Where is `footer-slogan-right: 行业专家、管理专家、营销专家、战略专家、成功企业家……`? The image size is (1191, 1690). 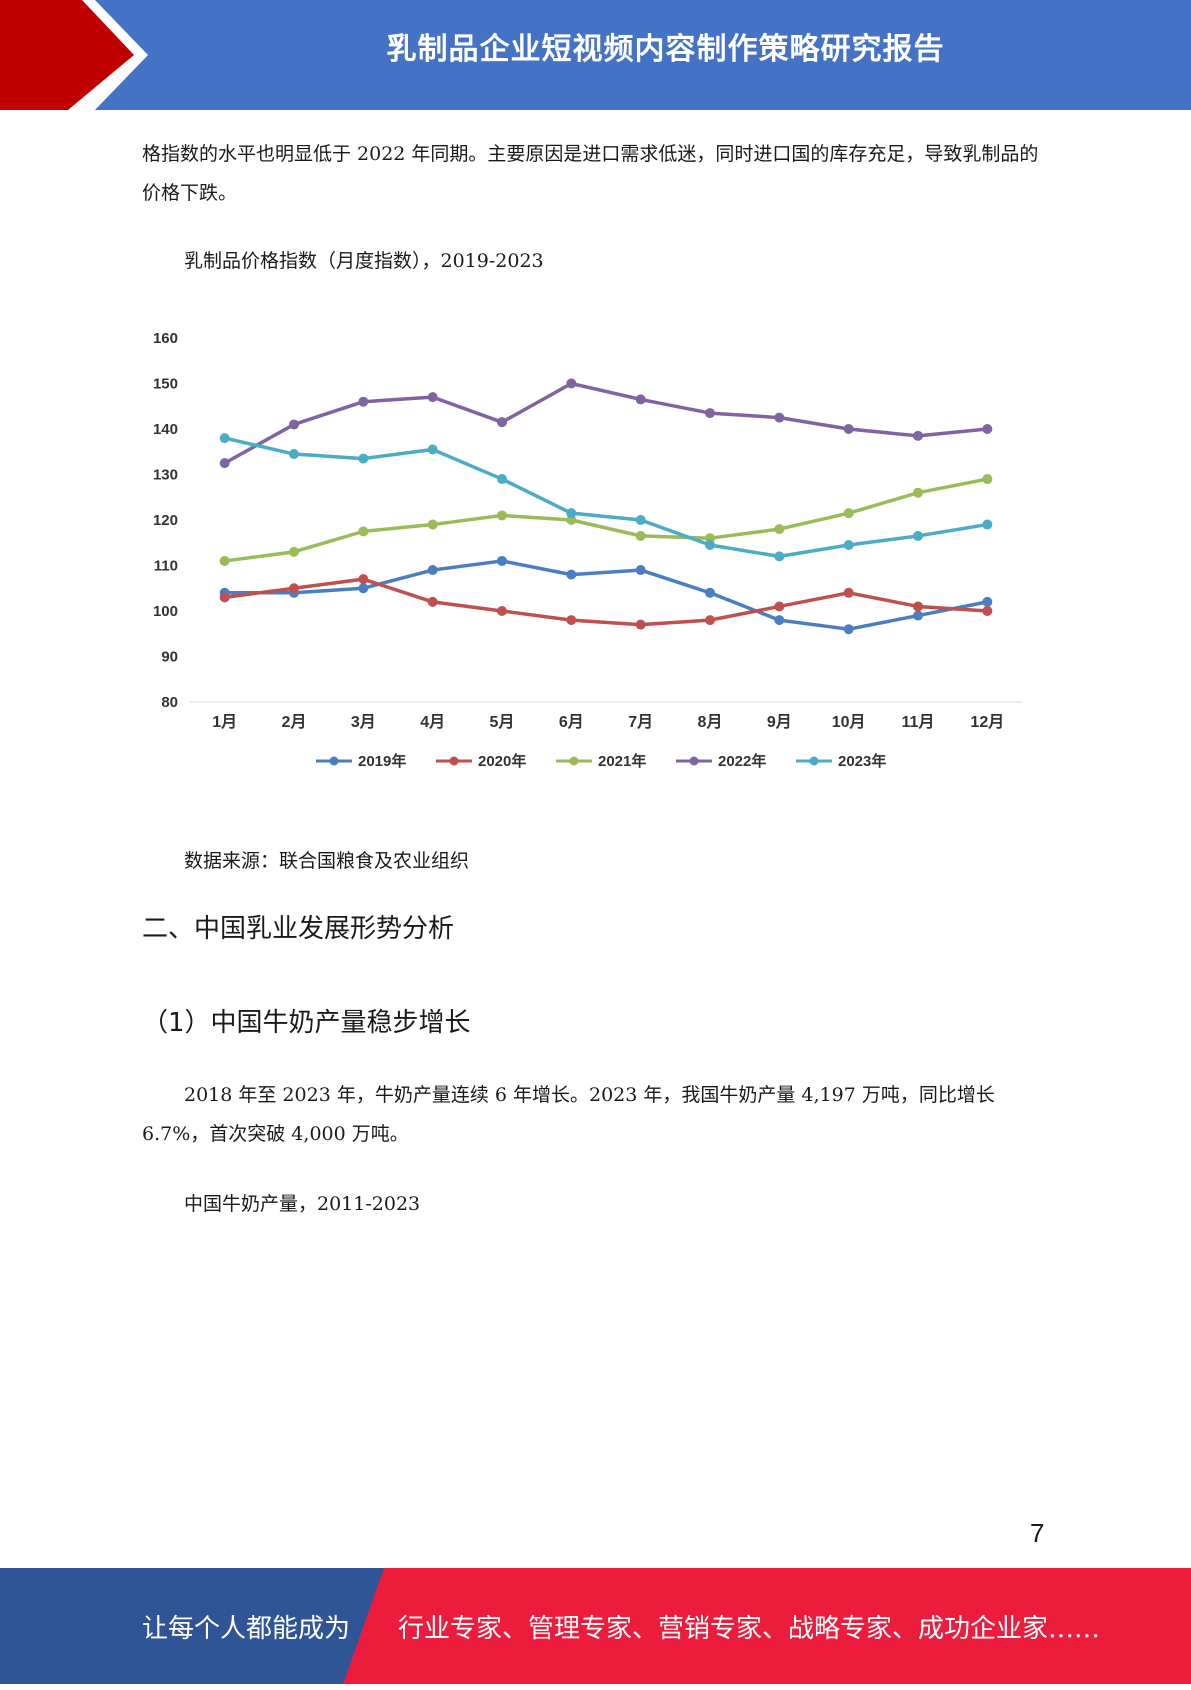 footer-slogan-right: 行业专家、管理专家、营销专家、战略专家、成功企业家…… is located at coordinates (749, 1629).